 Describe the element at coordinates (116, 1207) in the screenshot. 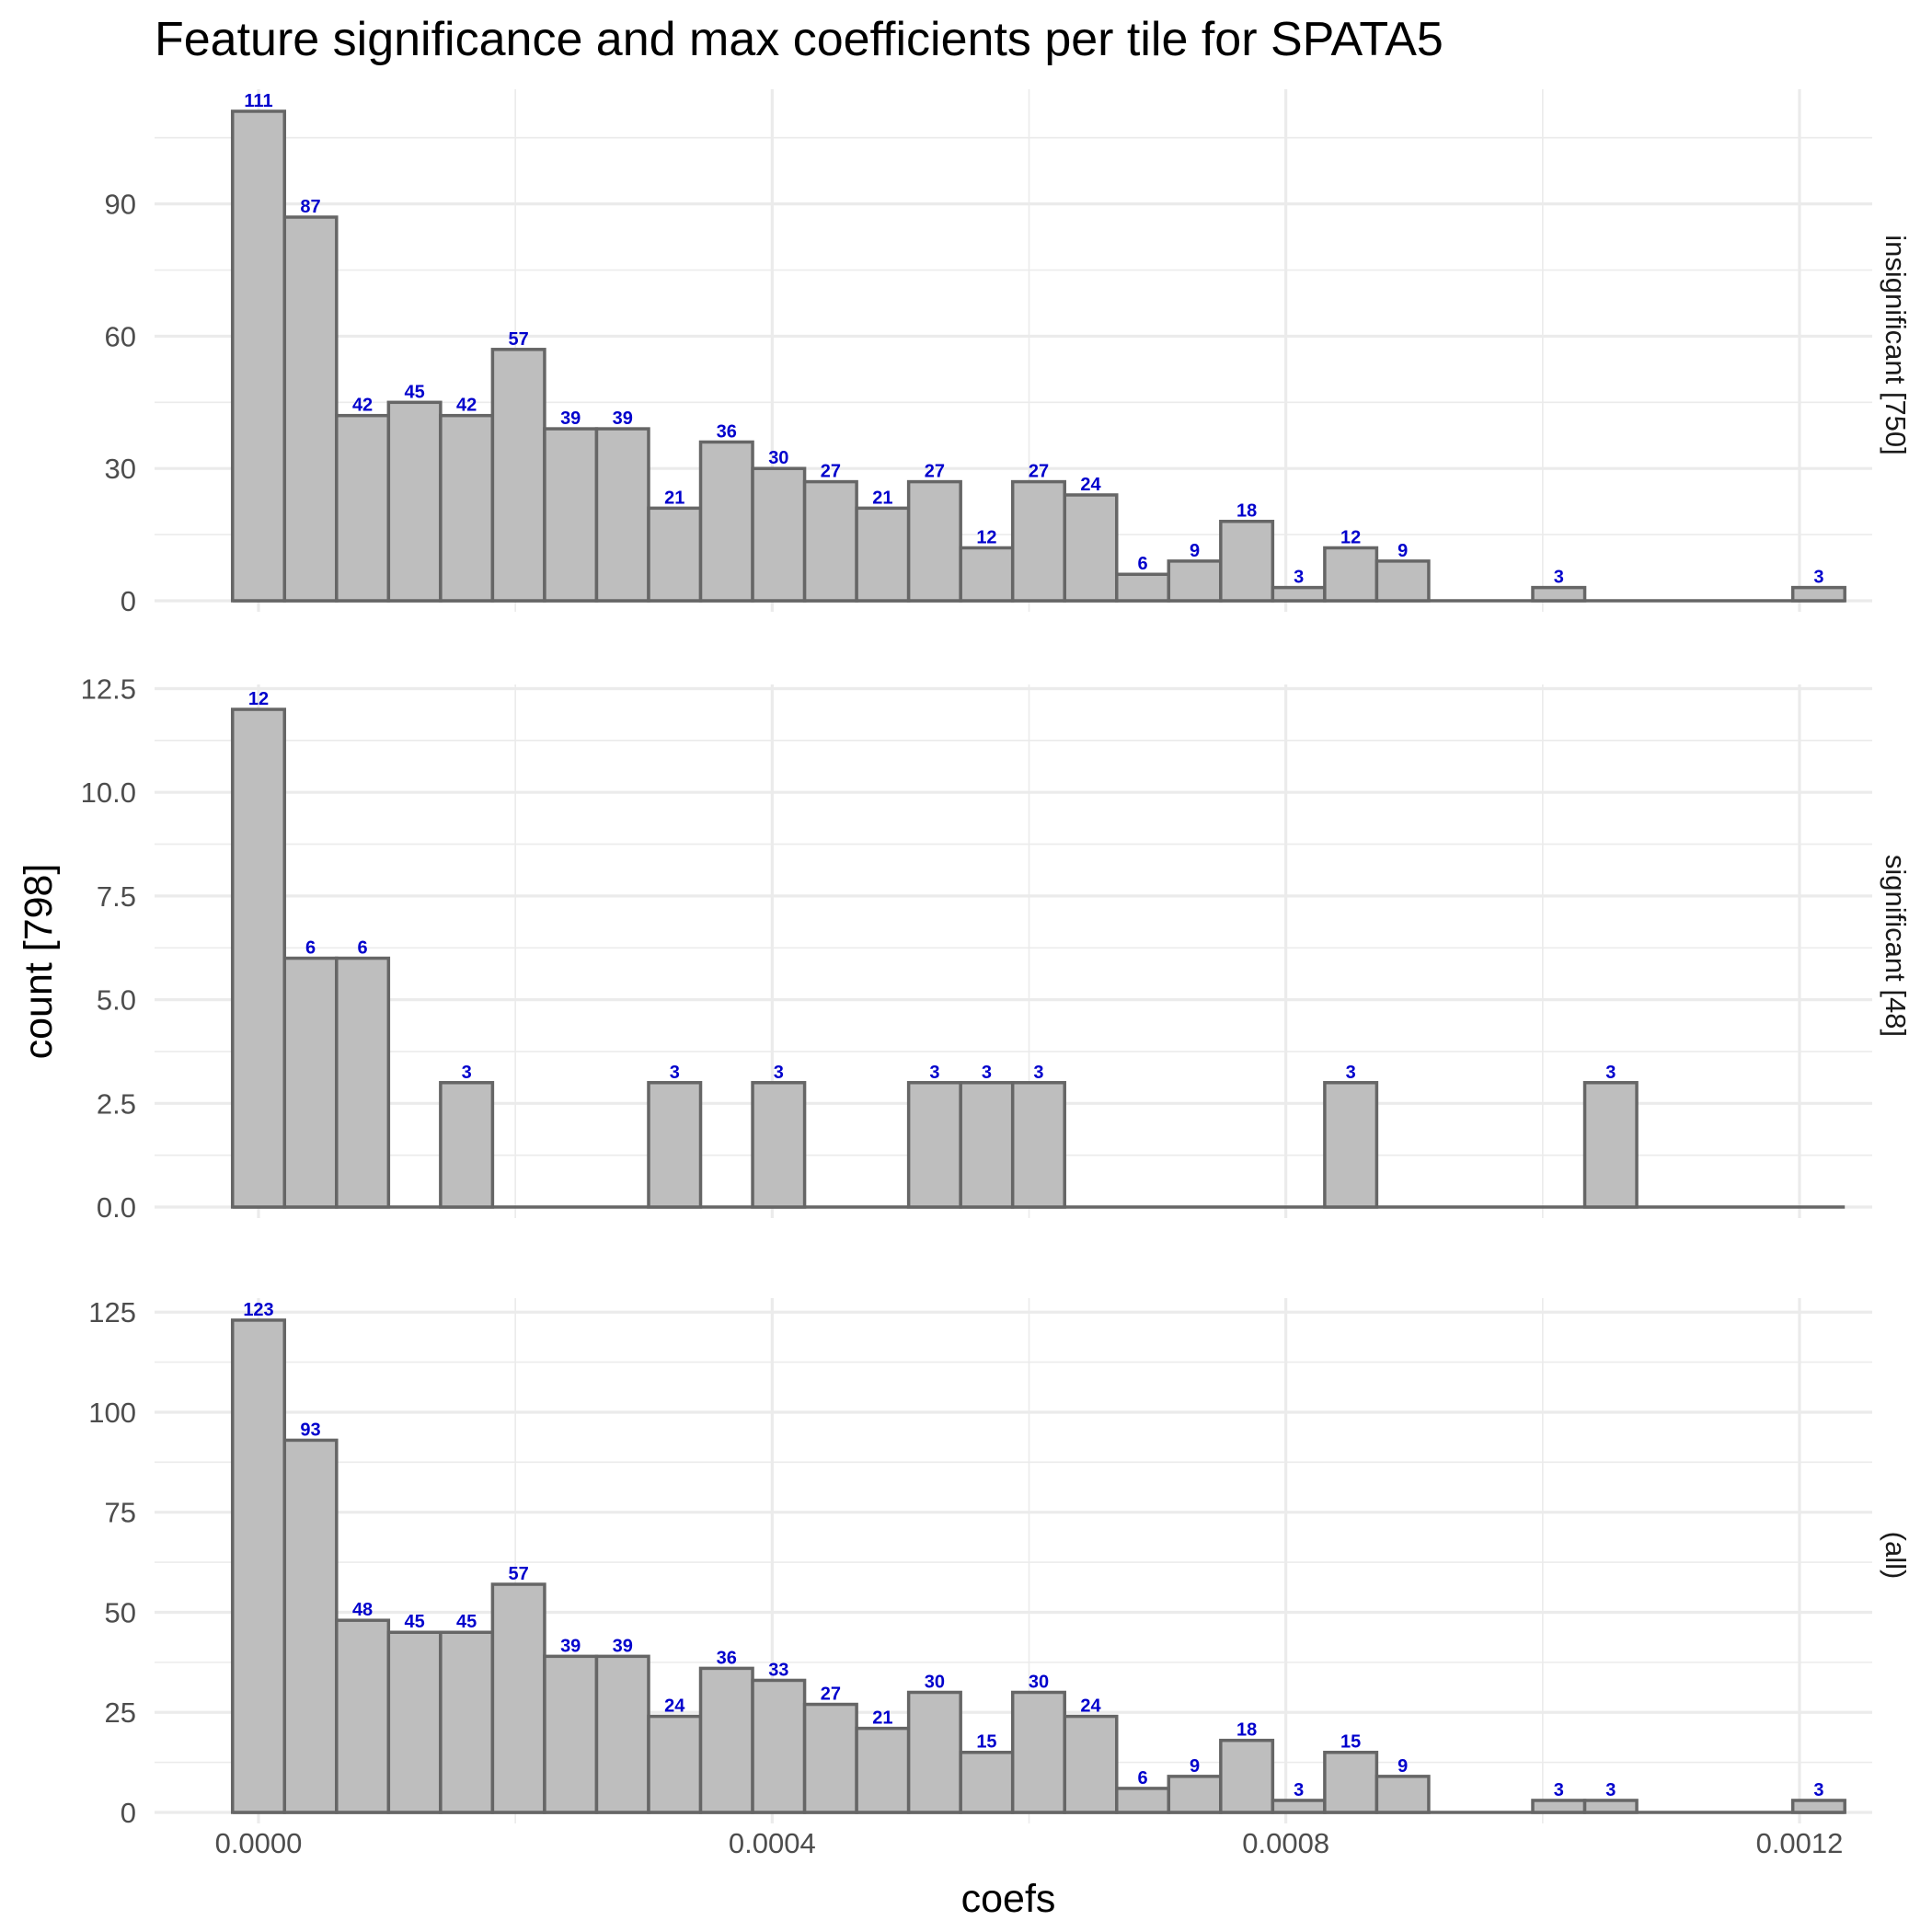

I see `y-tick-label: 0.0` at that location.